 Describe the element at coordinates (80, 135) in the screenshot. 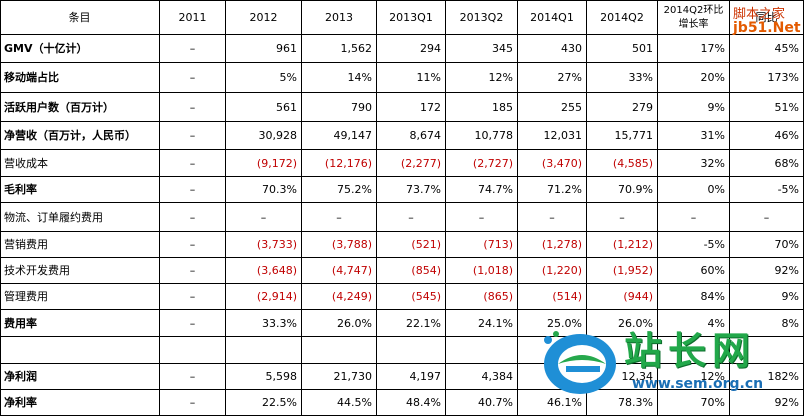

I see `row-label: 净营收（百万计，人民币）` at that location.